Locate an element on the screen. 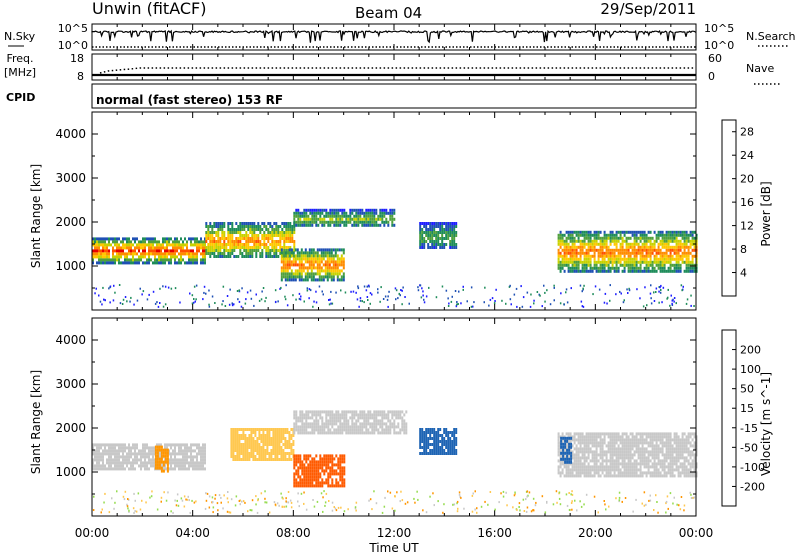 This screenshot has width=800, height=554. power-ytick-label: 3000 is located at coordinates (70, 178).